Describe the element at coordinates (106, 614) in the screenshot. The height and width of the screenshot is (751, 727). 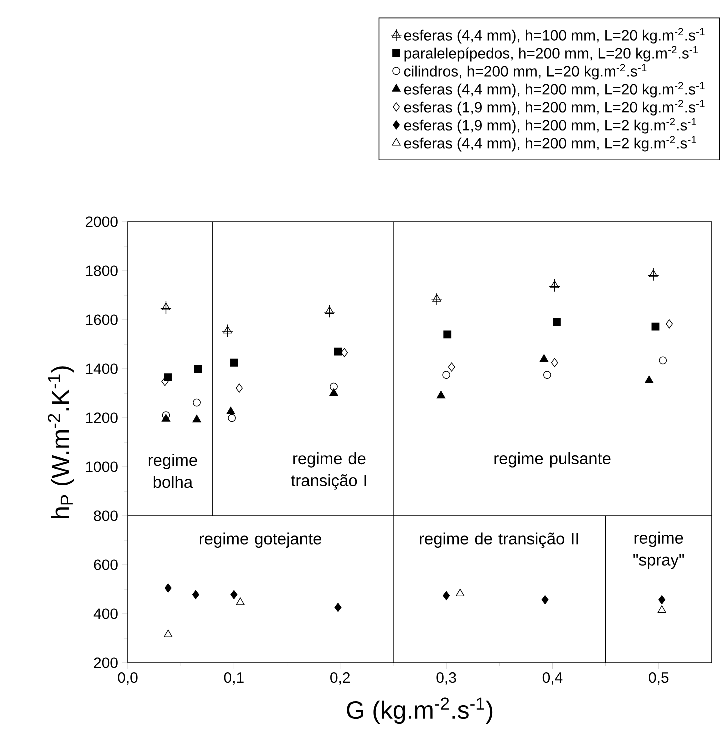
I see `y-tick-label: 400` at that location.